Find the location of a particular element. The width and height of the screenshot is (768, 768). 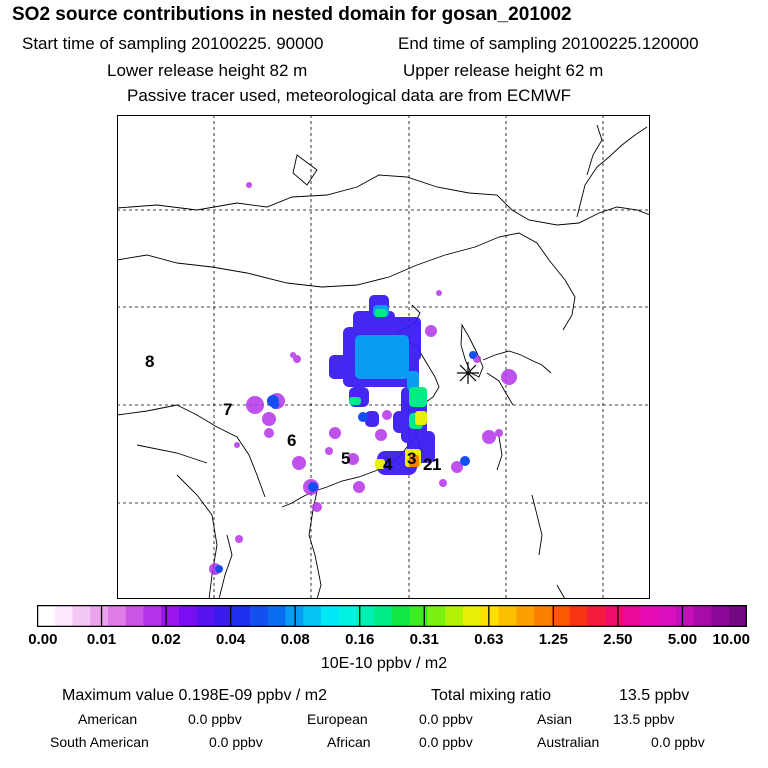

region-label-7: 7 is located at coordinates (227, 409).